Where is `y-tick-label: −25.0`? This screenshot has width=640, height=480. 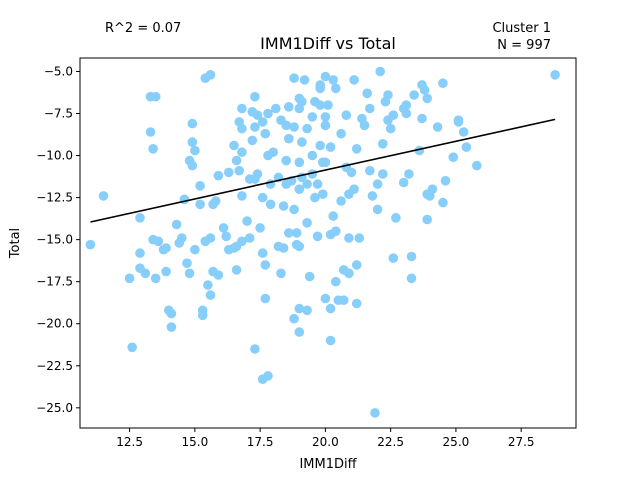
y-tick-label: −25.0 is located at coordinates (54, 408).